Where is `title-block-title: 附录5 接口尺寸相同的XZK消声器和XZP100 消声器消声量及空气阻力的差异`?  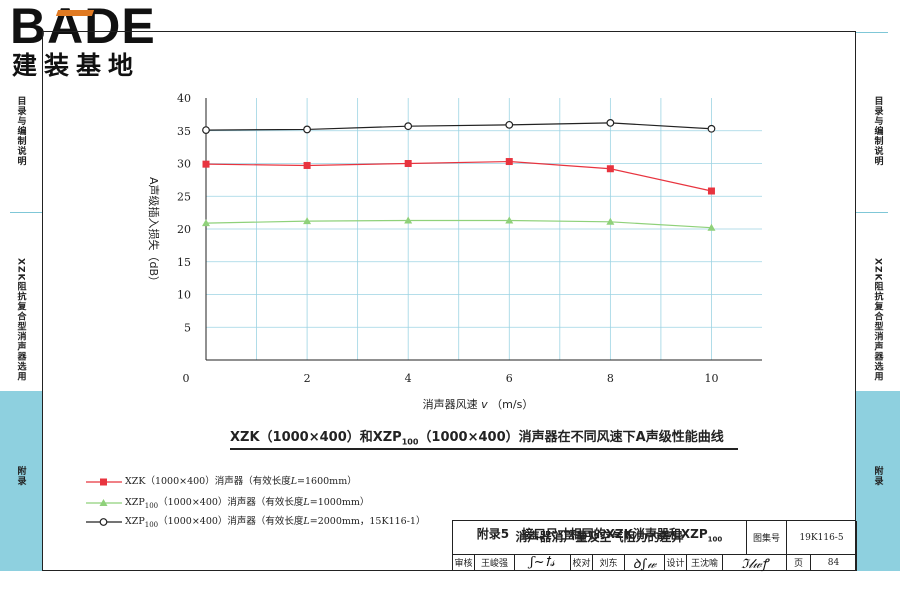 title-block-title: 附录5 接口尺寸相同的XZK消声器和XZP100 消声器消声量及空气阻力的差异 is located at coordinates (600, 538).